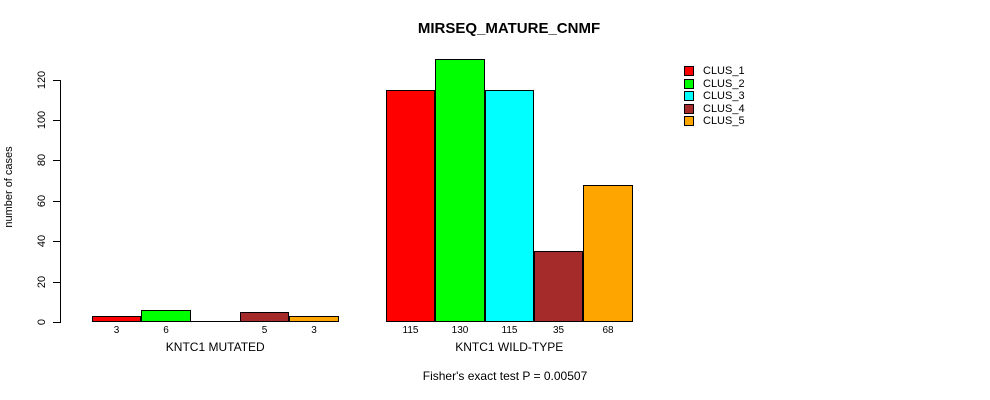 This screenshot has width=990, height=400. What do you see at coordinates (42, 241) in the screenshot?
I see `y-tick-label: 40` at bounding box center [42, 241].